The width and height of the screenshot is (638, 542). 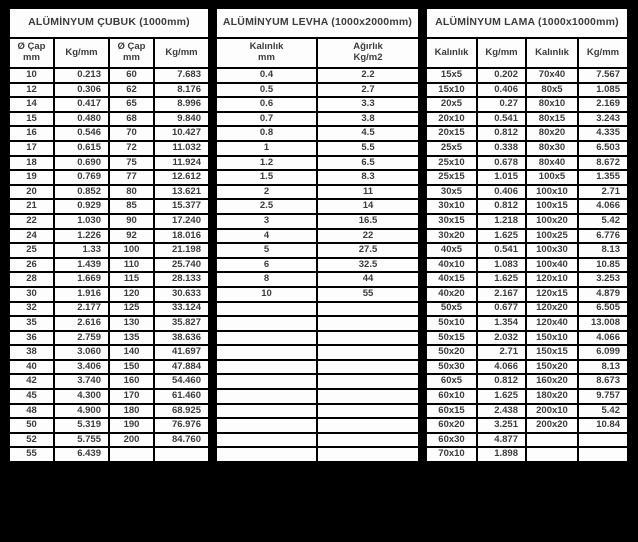 What do you see at coordinates (31, 148) in the screenshot?
I see `table-cell: 17` at bounding box center [31, 148].